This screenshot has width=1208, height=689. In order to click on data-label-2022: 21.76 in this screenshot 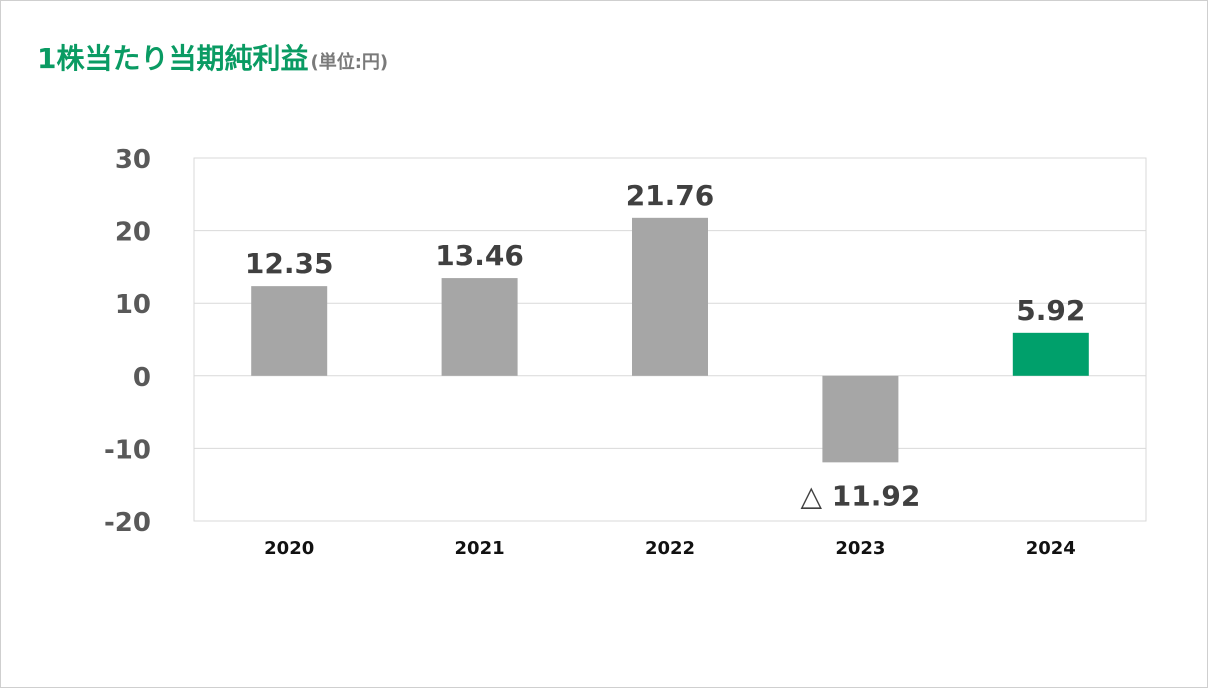, I will do `click(670, 195)`.